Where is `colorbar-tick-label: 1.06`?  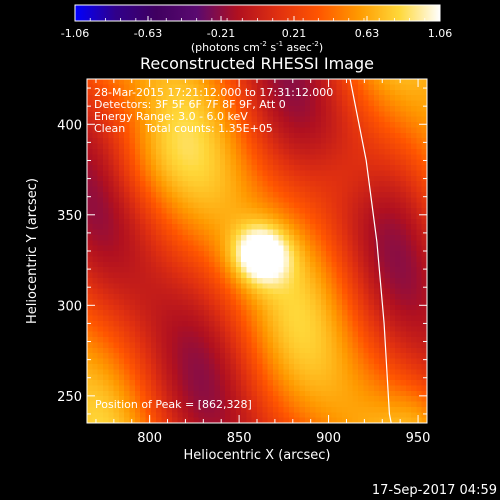 colorbar-tick-label: 1.06 is located at coordinates (440, 33).